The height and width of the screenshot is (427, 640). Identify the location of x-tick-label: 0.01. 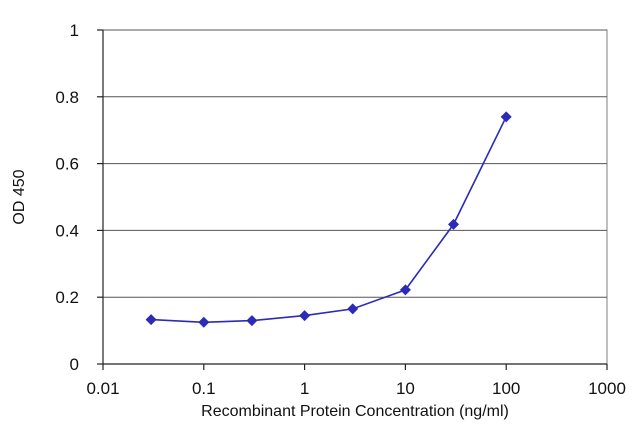
(102, 388).